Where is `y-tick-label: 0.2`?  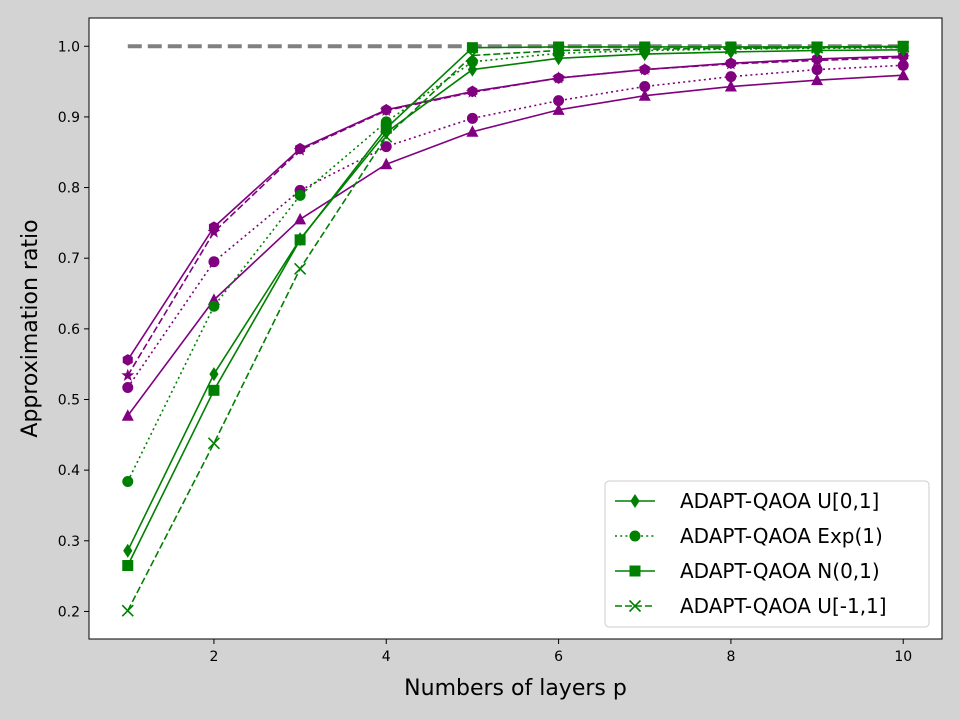
y-tick-label: 0.2 is located at coordinates (69, 612).